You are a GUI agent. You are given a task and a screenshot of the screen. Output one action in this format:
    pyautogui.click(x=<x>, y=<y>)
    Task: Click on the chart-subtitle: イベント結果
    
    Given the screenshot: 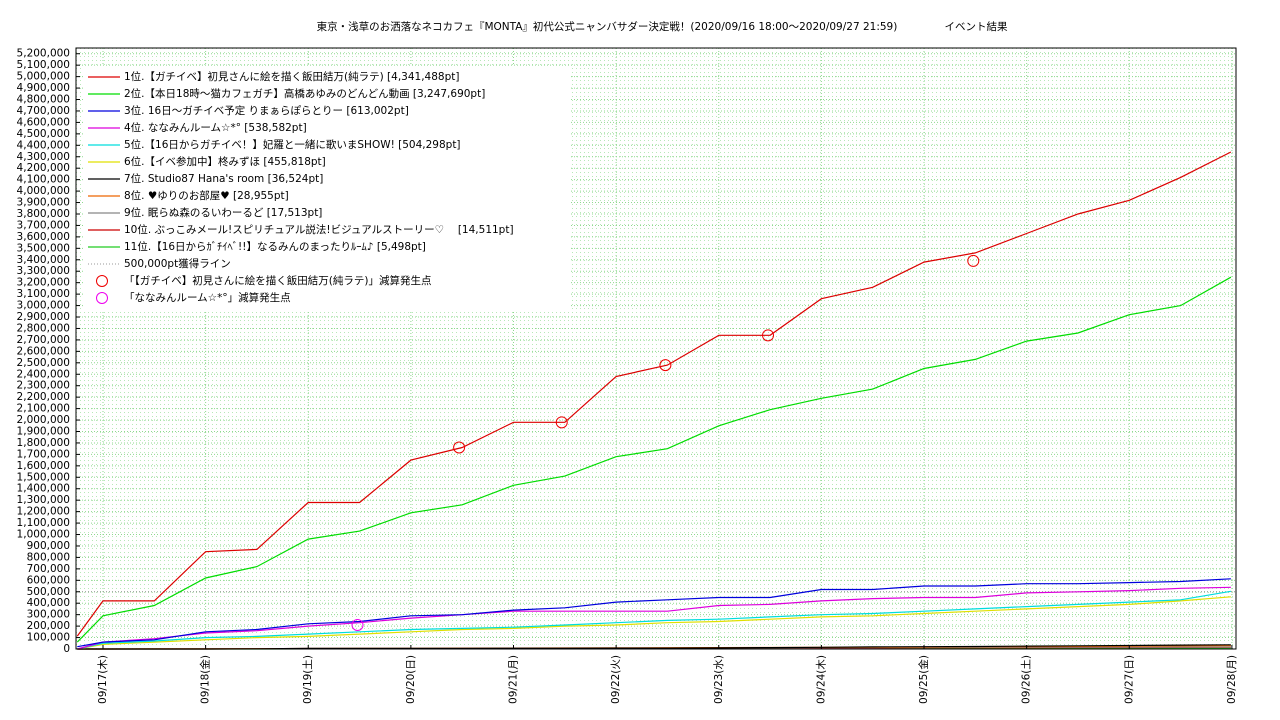 What is the action you would take?
    pyautogui.click(x=976, y=26)
    